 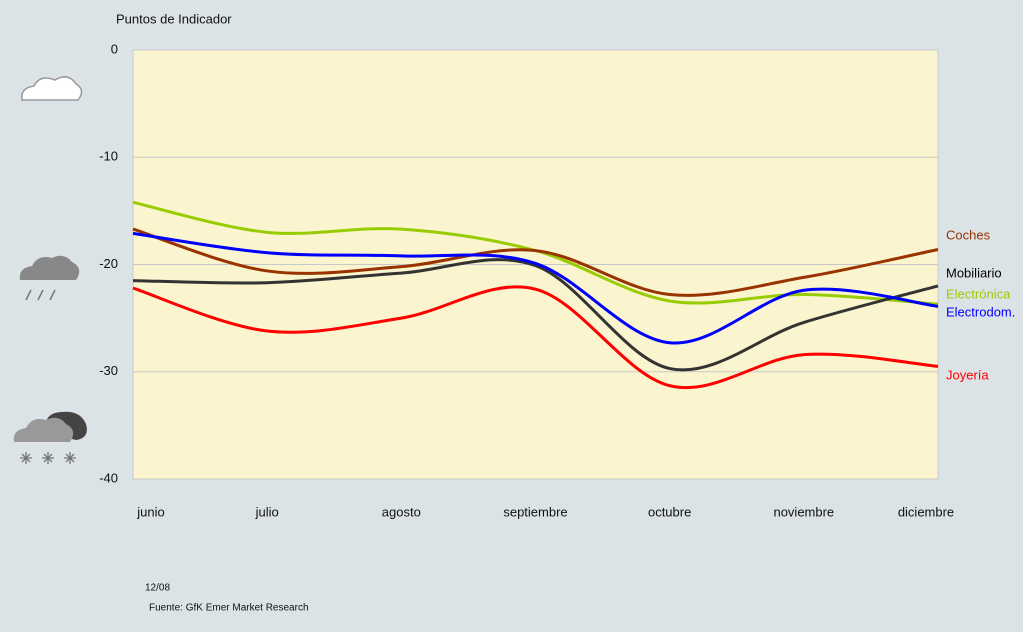 What do you see at coordinates (108, 477) in the screenshot?
I see `y-tick-label: -40` at bounding box center [108, 477].